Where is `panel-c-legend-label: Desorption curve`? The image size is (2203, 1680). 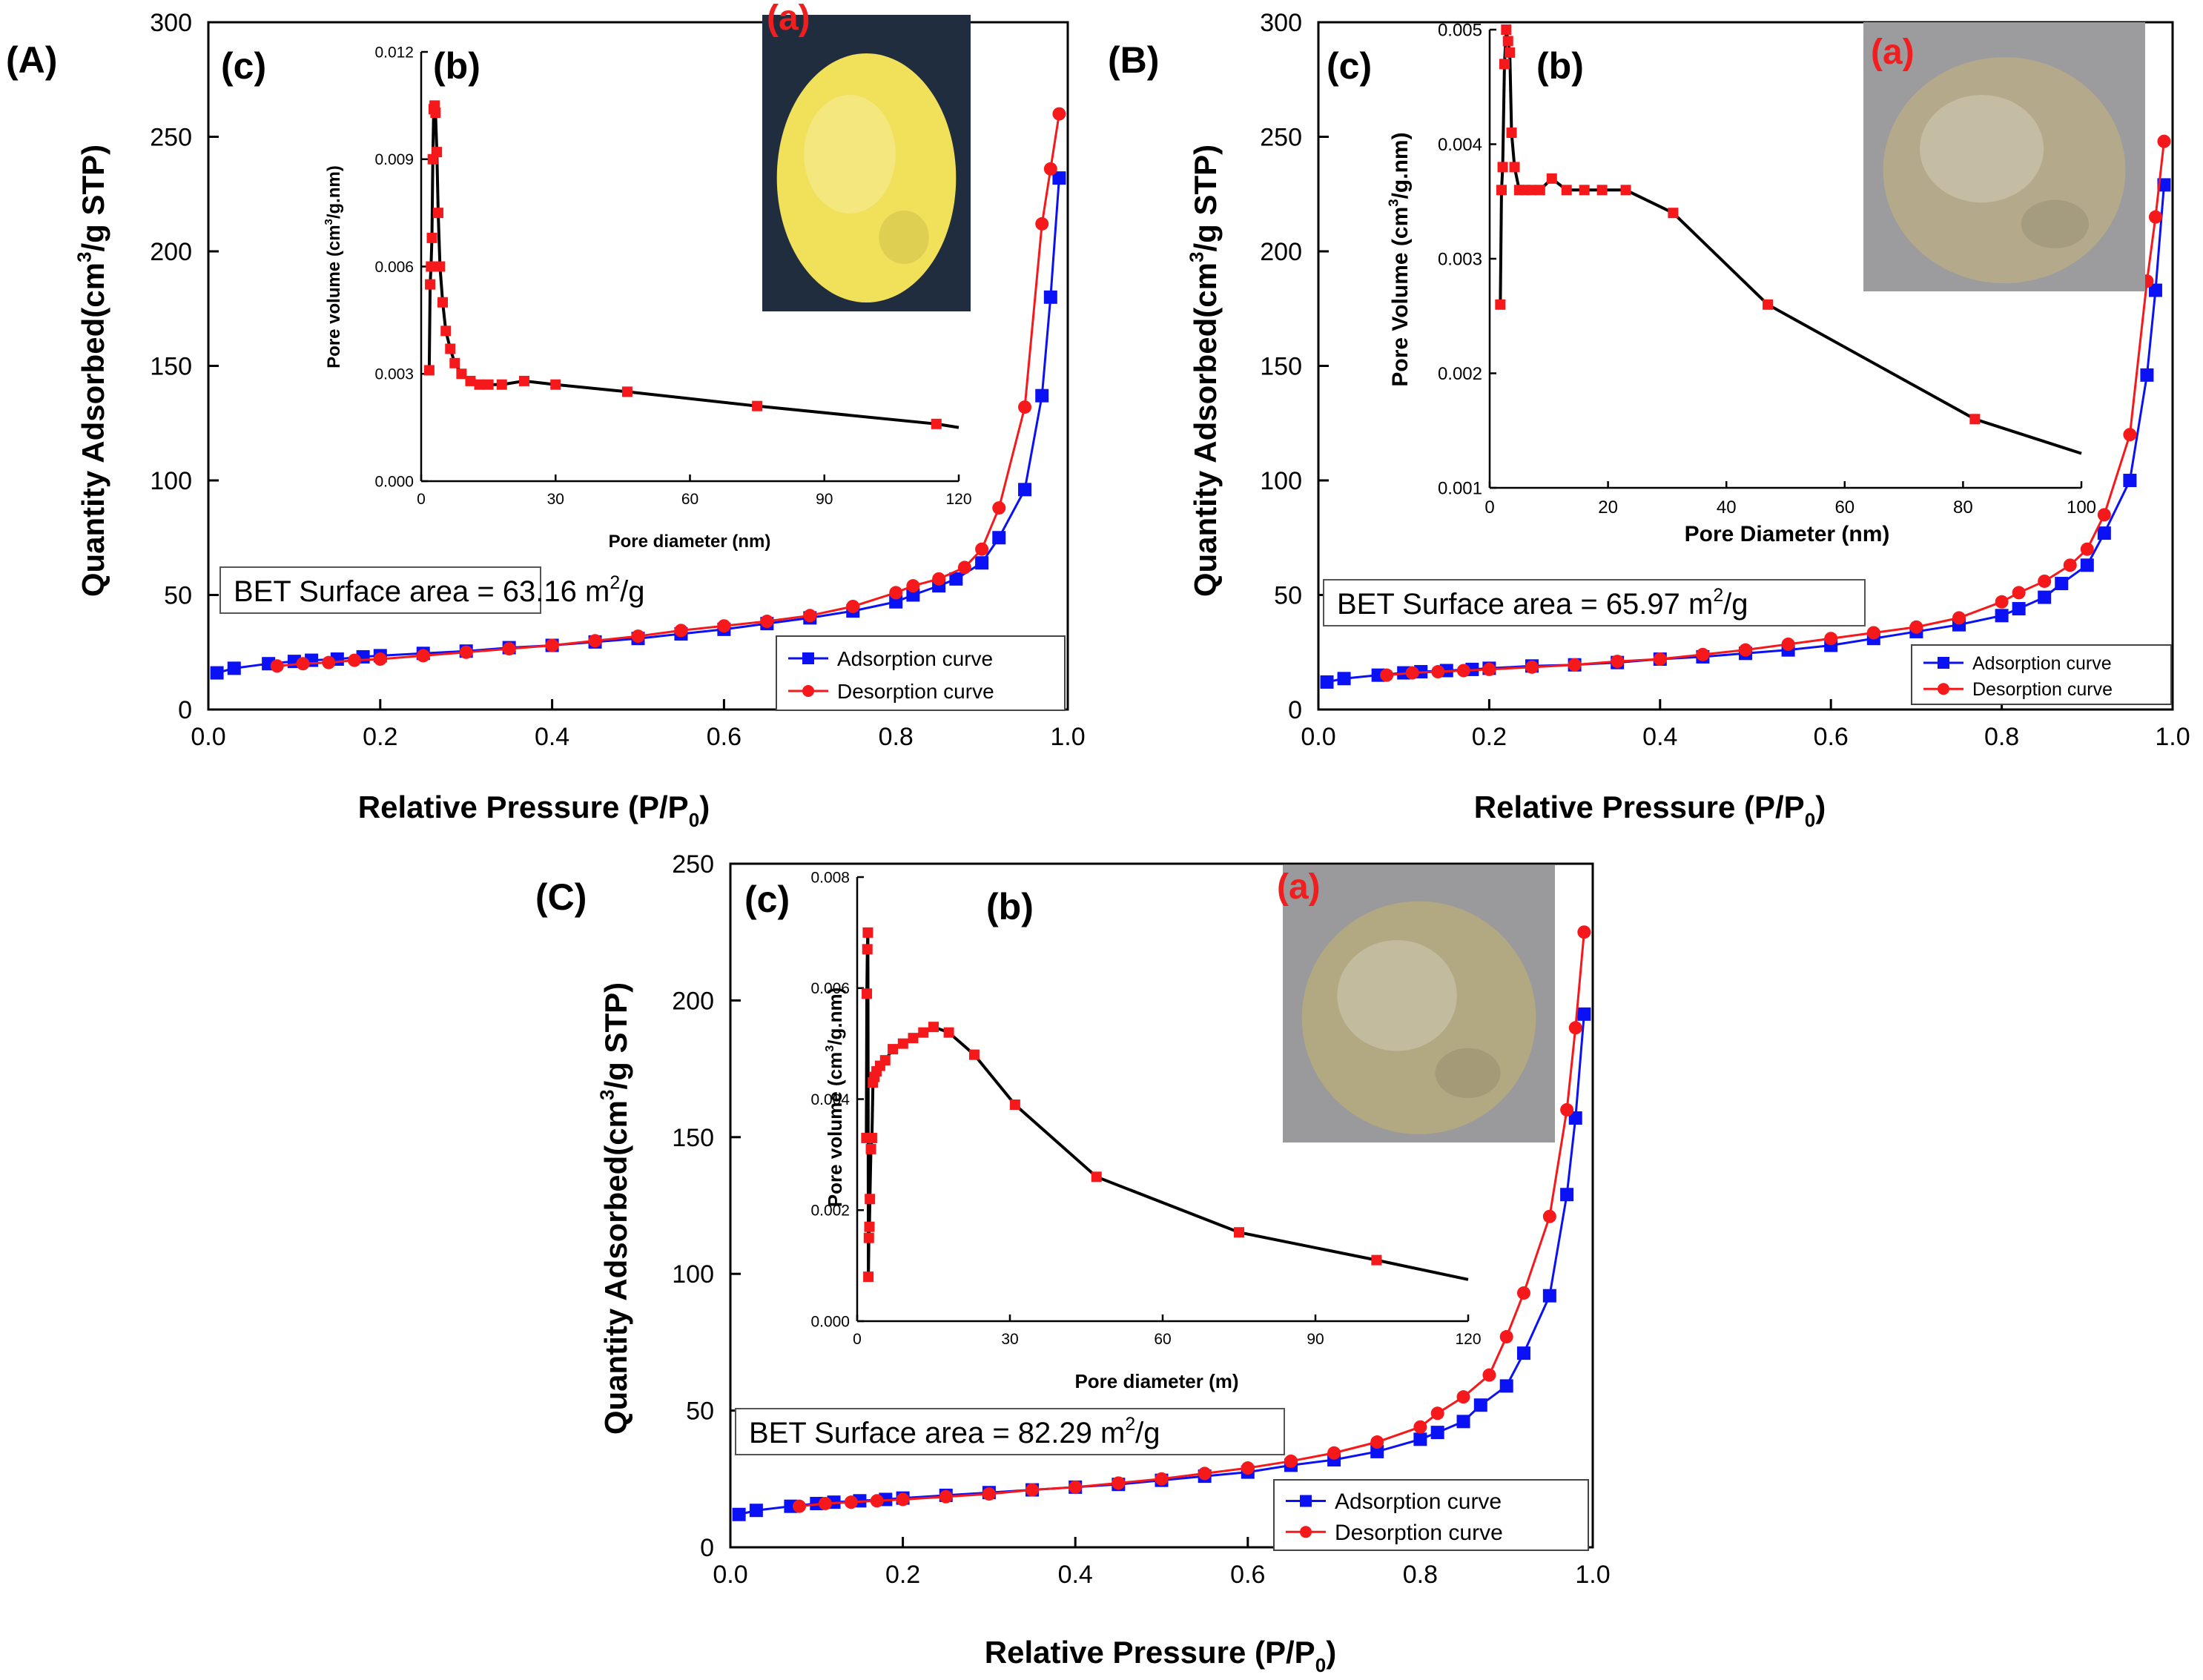 panel-c-legend-label: Desorption curve is located at coordinates (1419, 1533).